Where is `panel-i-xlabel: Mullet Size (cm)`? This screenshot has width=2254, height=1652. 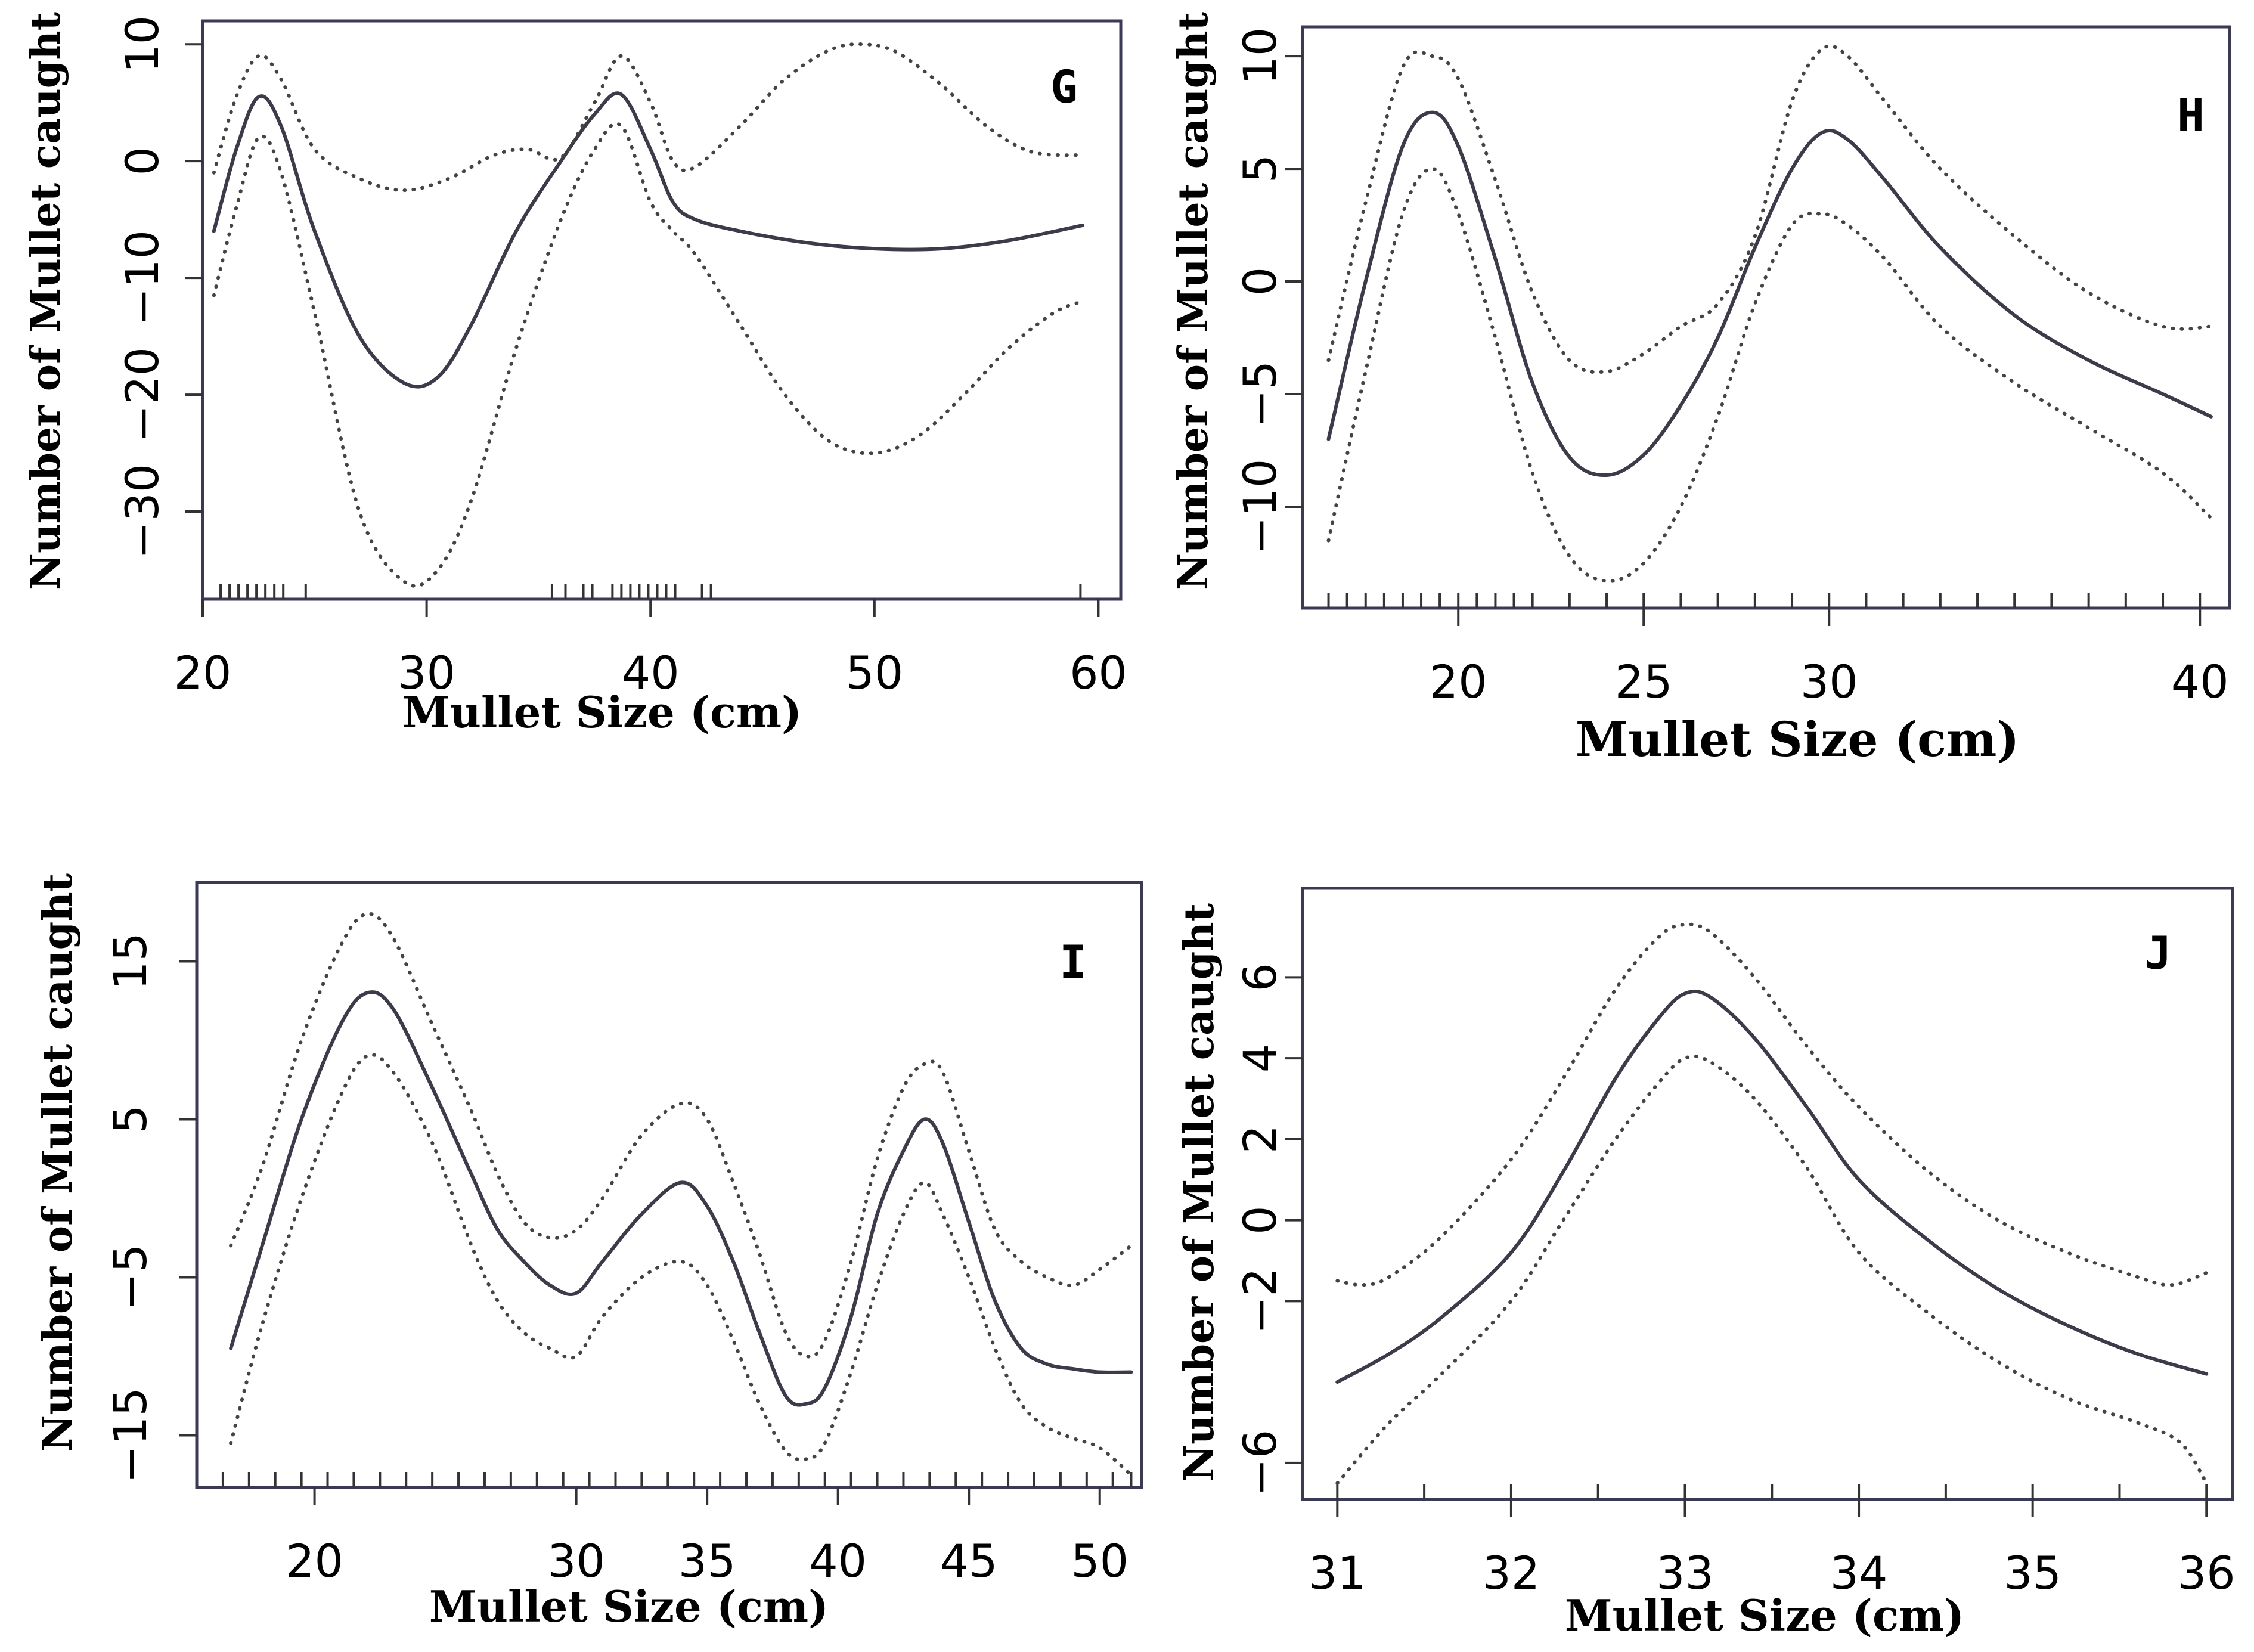 panel-i-xlabel: Mullet Size (cm) is located at coordinates (629, 1606).